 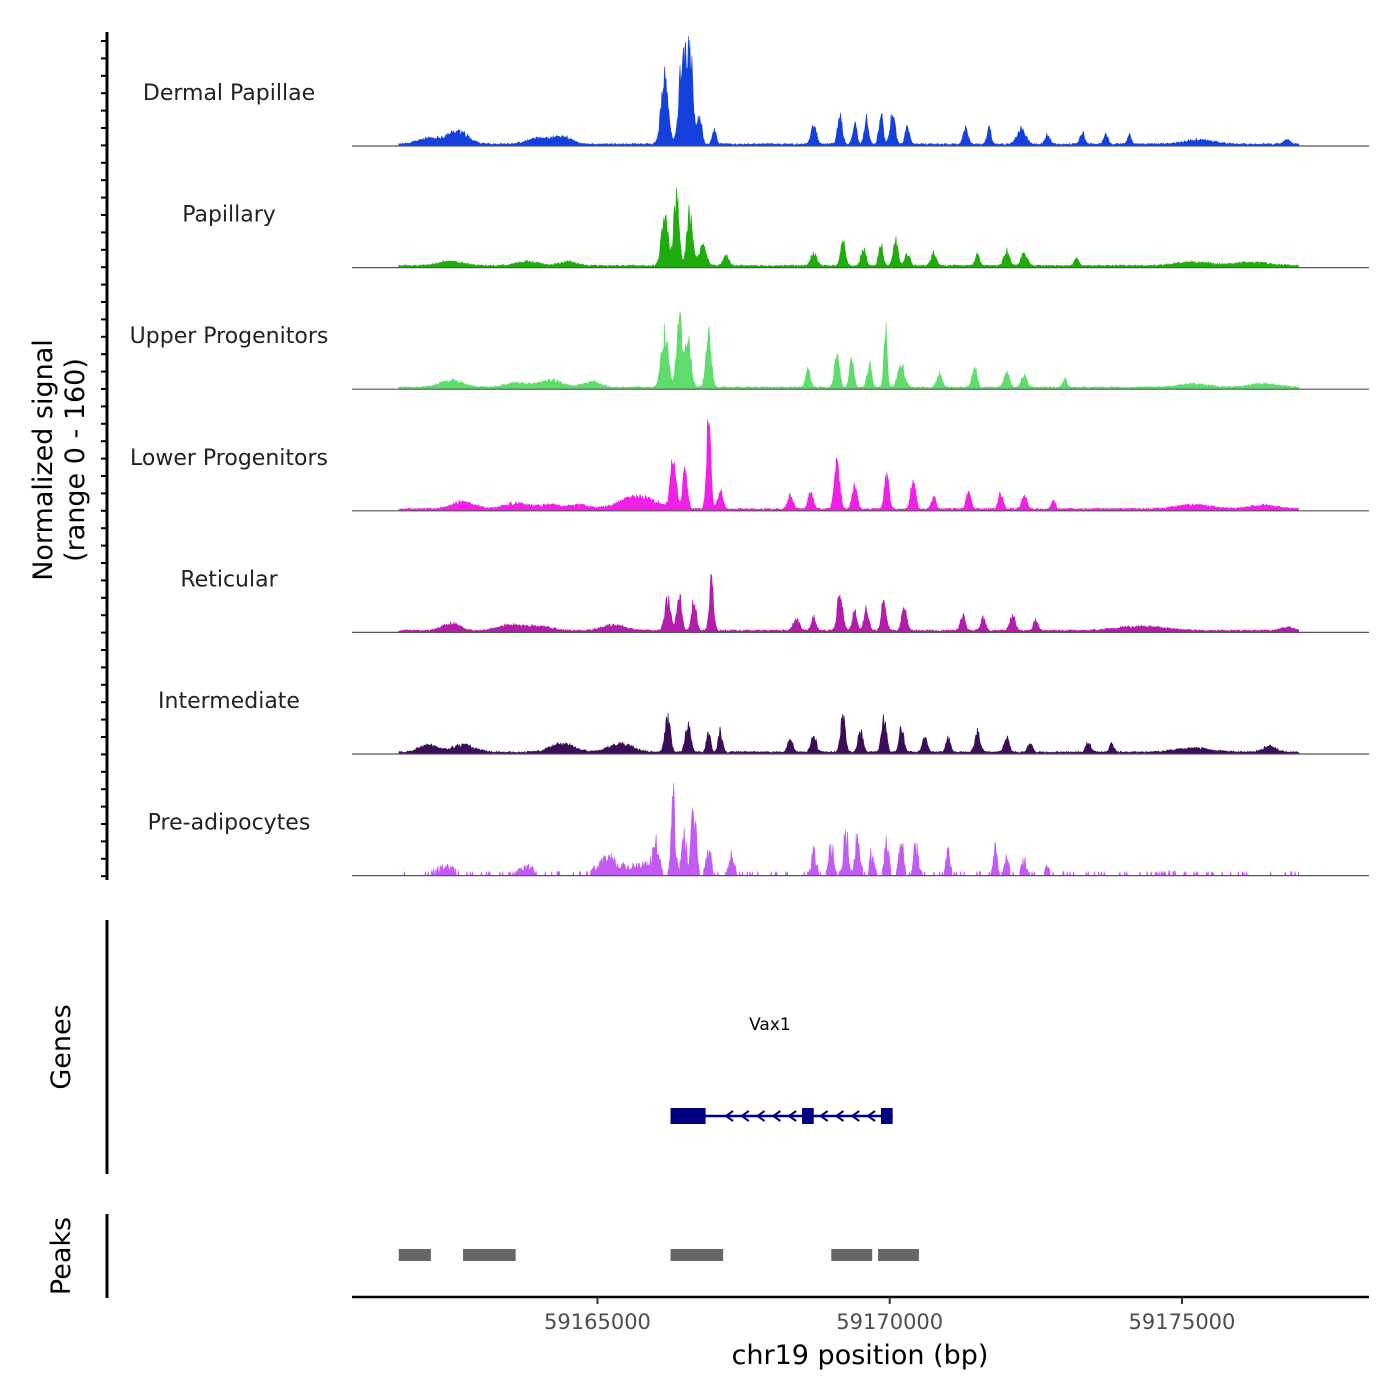 I want to click on track-lower-progenitors: Lower Progenitors, so click(x=749, y=465).